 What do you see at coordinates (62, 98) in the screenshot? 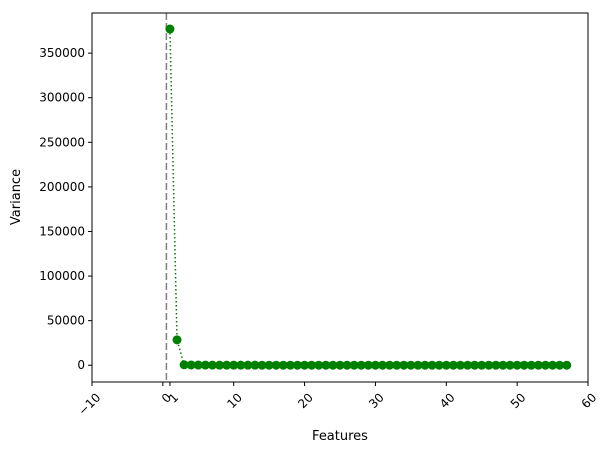
I see `y-tick-label: 300000` at bounding box center [62, 98].